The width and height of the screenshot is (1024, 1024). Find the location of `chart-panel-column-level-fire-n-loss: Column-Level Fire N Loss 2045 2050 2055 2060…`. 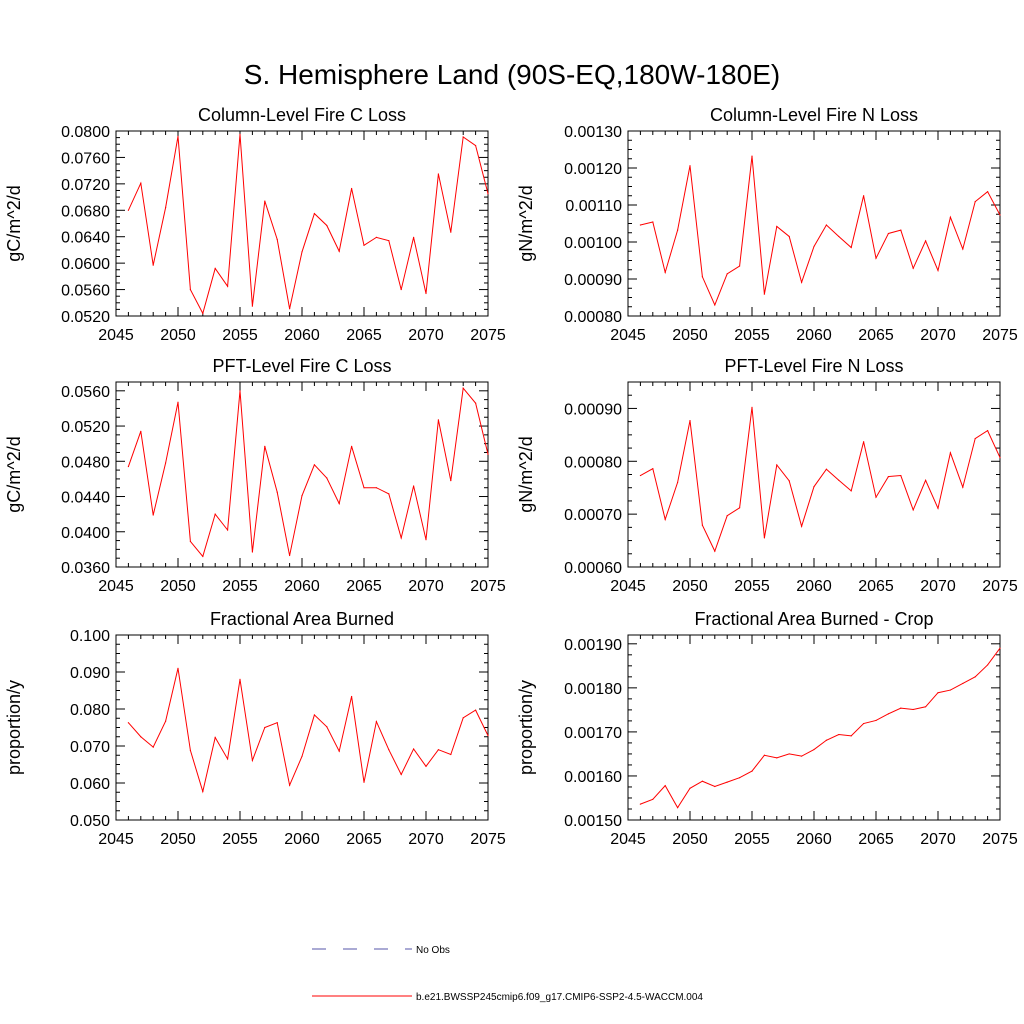

chart-panel-column-level-fire-n-loss: Column-Level Fire N Loss 2045 2050 2055 2060… is located at coordinates (767, 224).